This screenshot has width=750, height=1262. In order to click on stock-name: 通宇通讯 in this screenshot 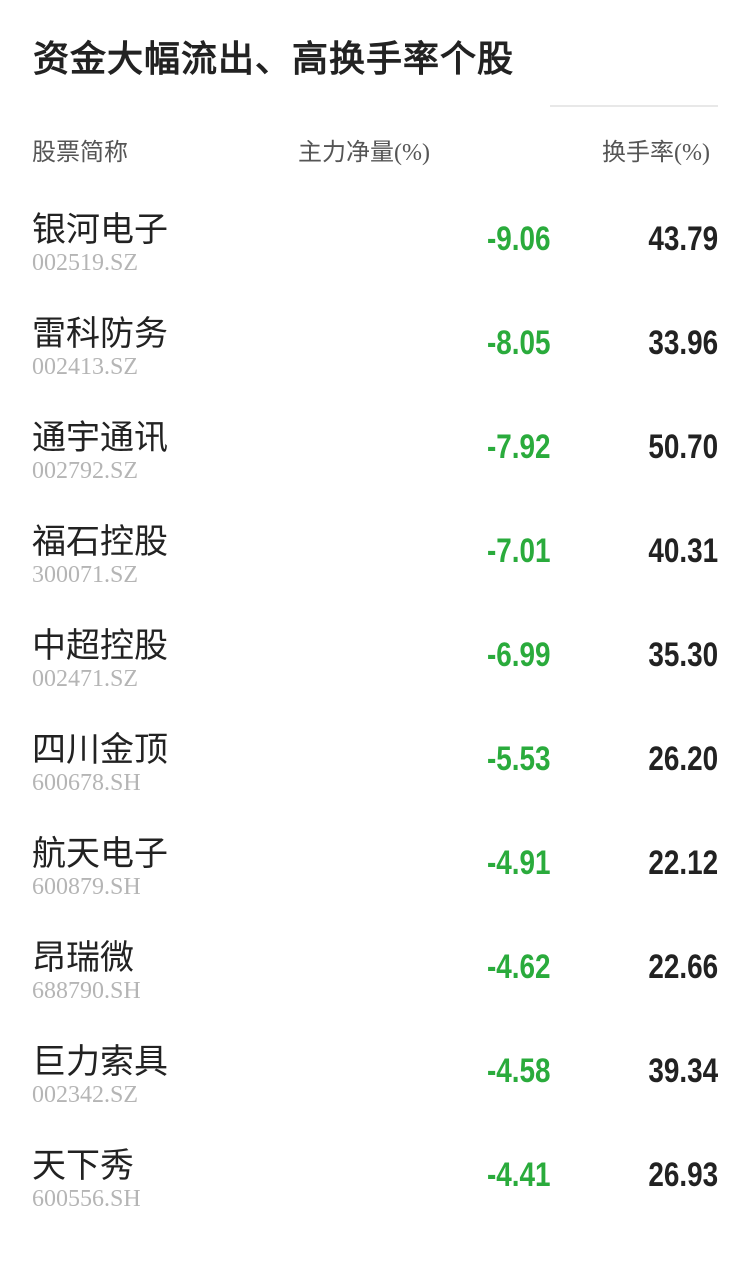, I will do `click(100, 438)`.